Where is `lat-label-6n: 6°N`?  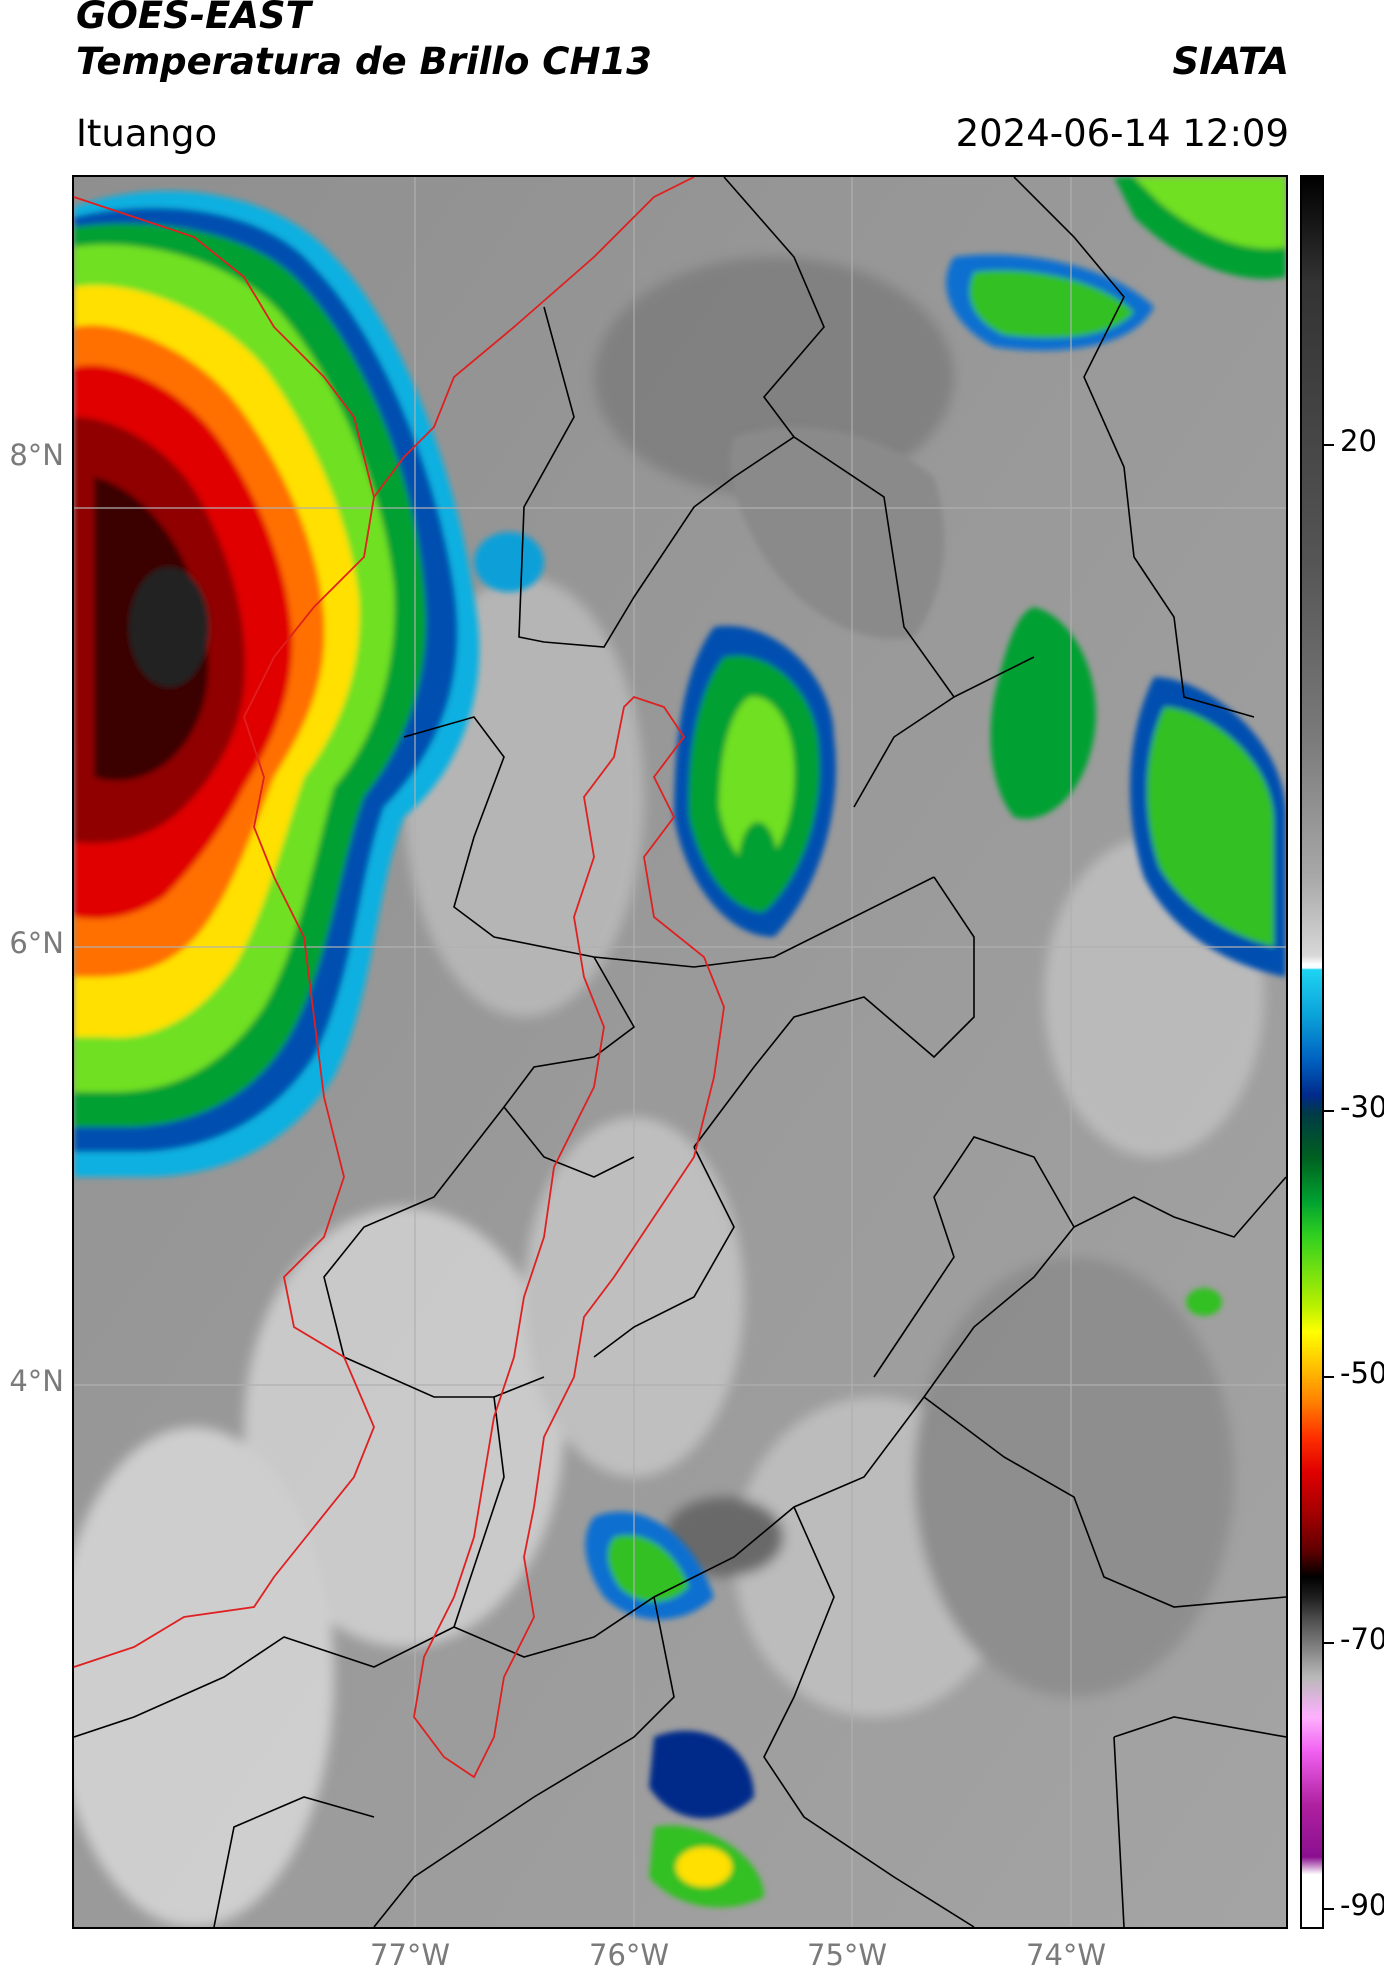
lat-label-6n: 6°N is located at coordinates (36, 943).